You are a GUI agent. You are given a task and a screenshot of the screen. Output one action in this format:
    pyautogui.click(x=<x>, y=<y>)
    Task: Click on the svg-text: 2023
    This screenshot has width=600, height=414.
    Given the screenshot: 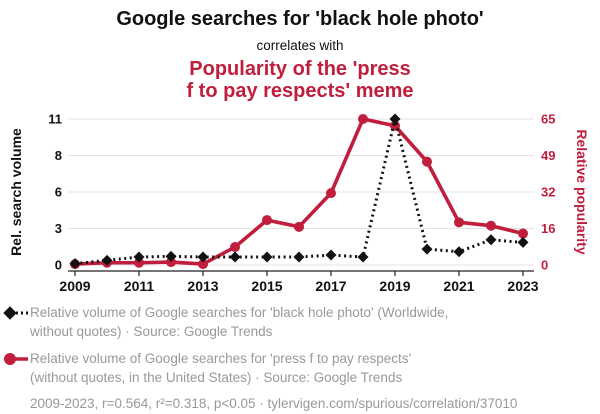 What is the action you would take?
    pyautogui.click(x=522, y=286)
    